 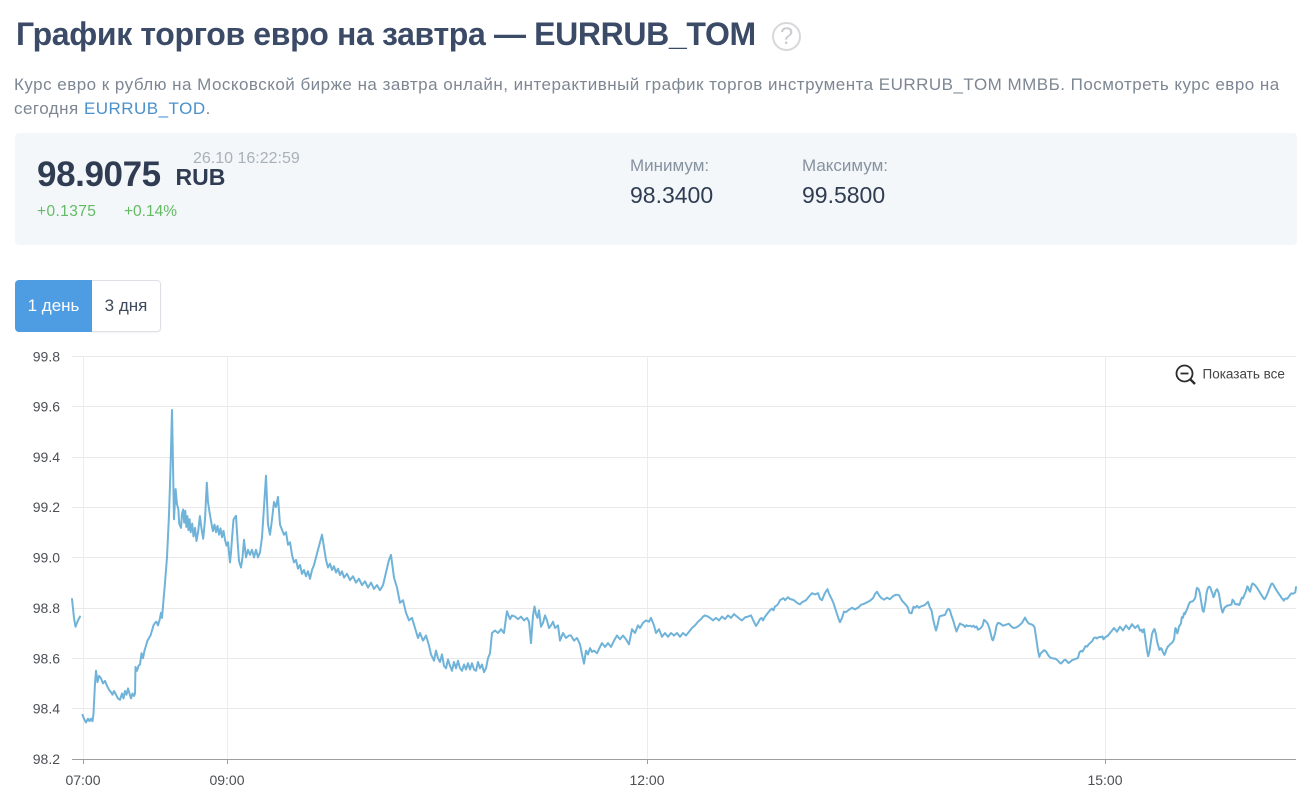 I want to click on svg-text: 99.0, so click(x=46, y=558).